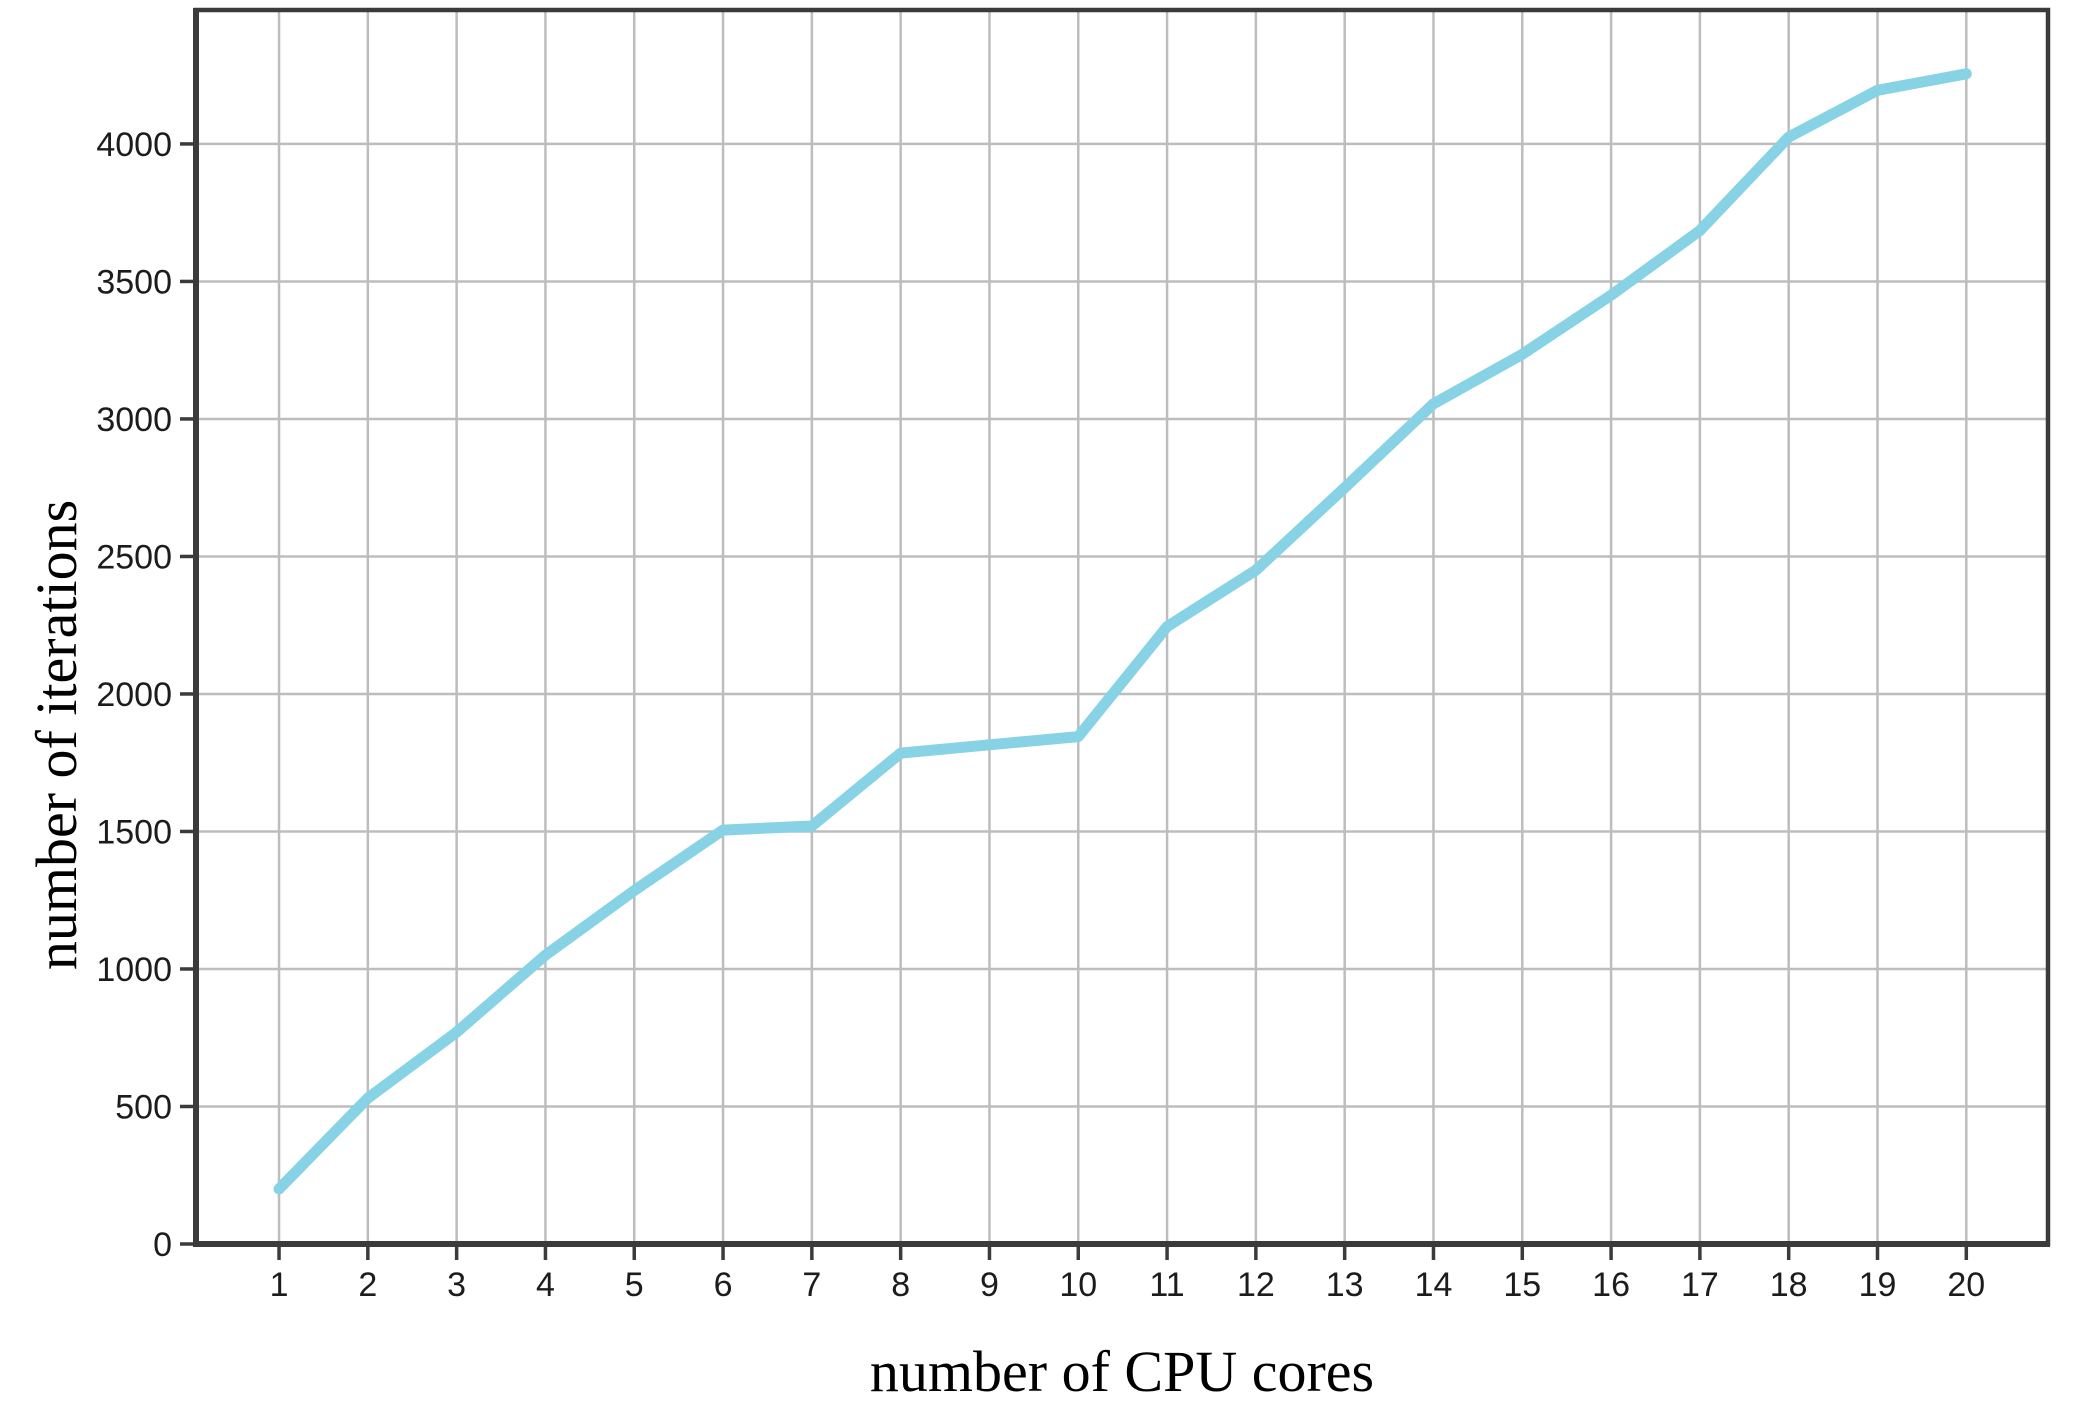  What do you see at coordinates (1789, 1285) in the screenshot?
I see `x-tick-label: 18` at bounding box center [1789, 1285].